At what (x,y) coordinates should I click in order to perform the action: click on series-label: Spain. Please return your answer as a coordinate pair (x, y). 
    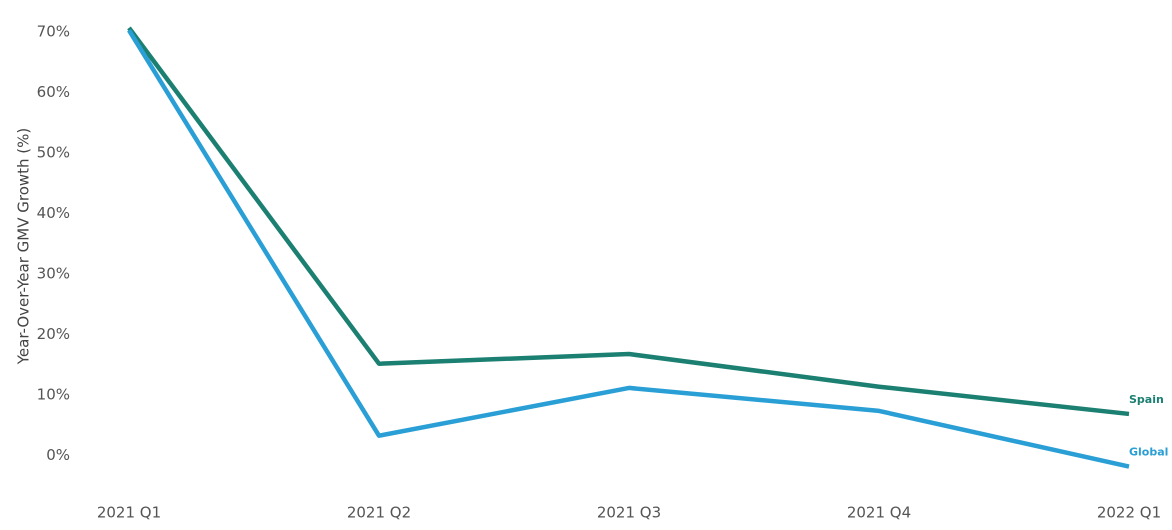
    Looking at the image, I should click on (1146, 399).